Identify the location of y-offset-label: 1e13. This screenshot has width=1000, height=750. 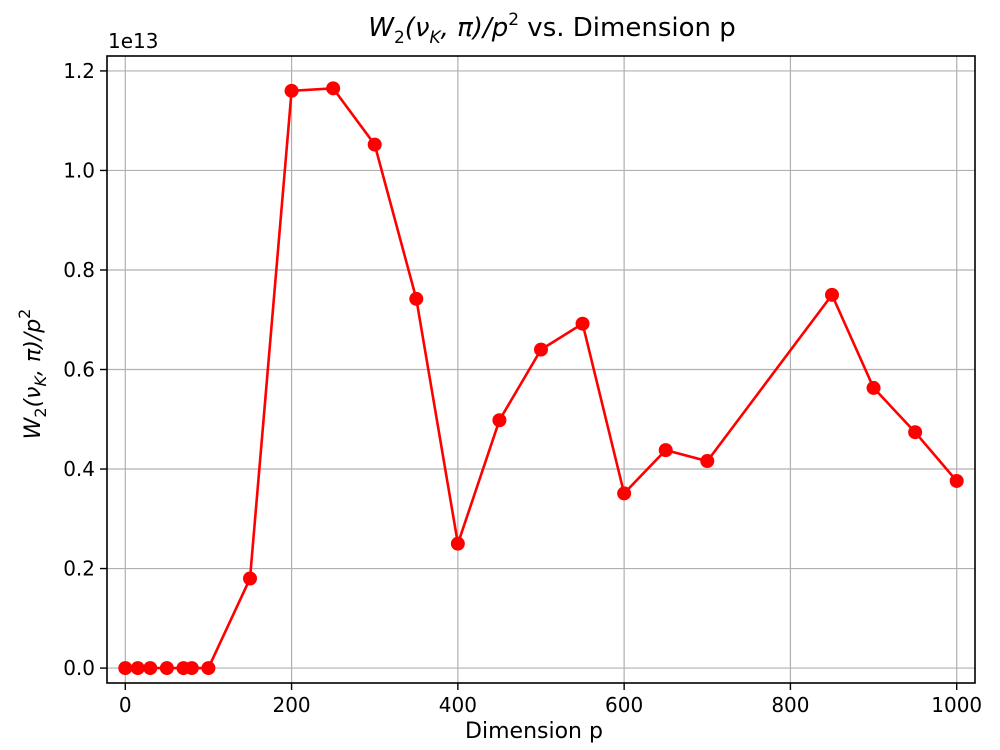
(133, 41).